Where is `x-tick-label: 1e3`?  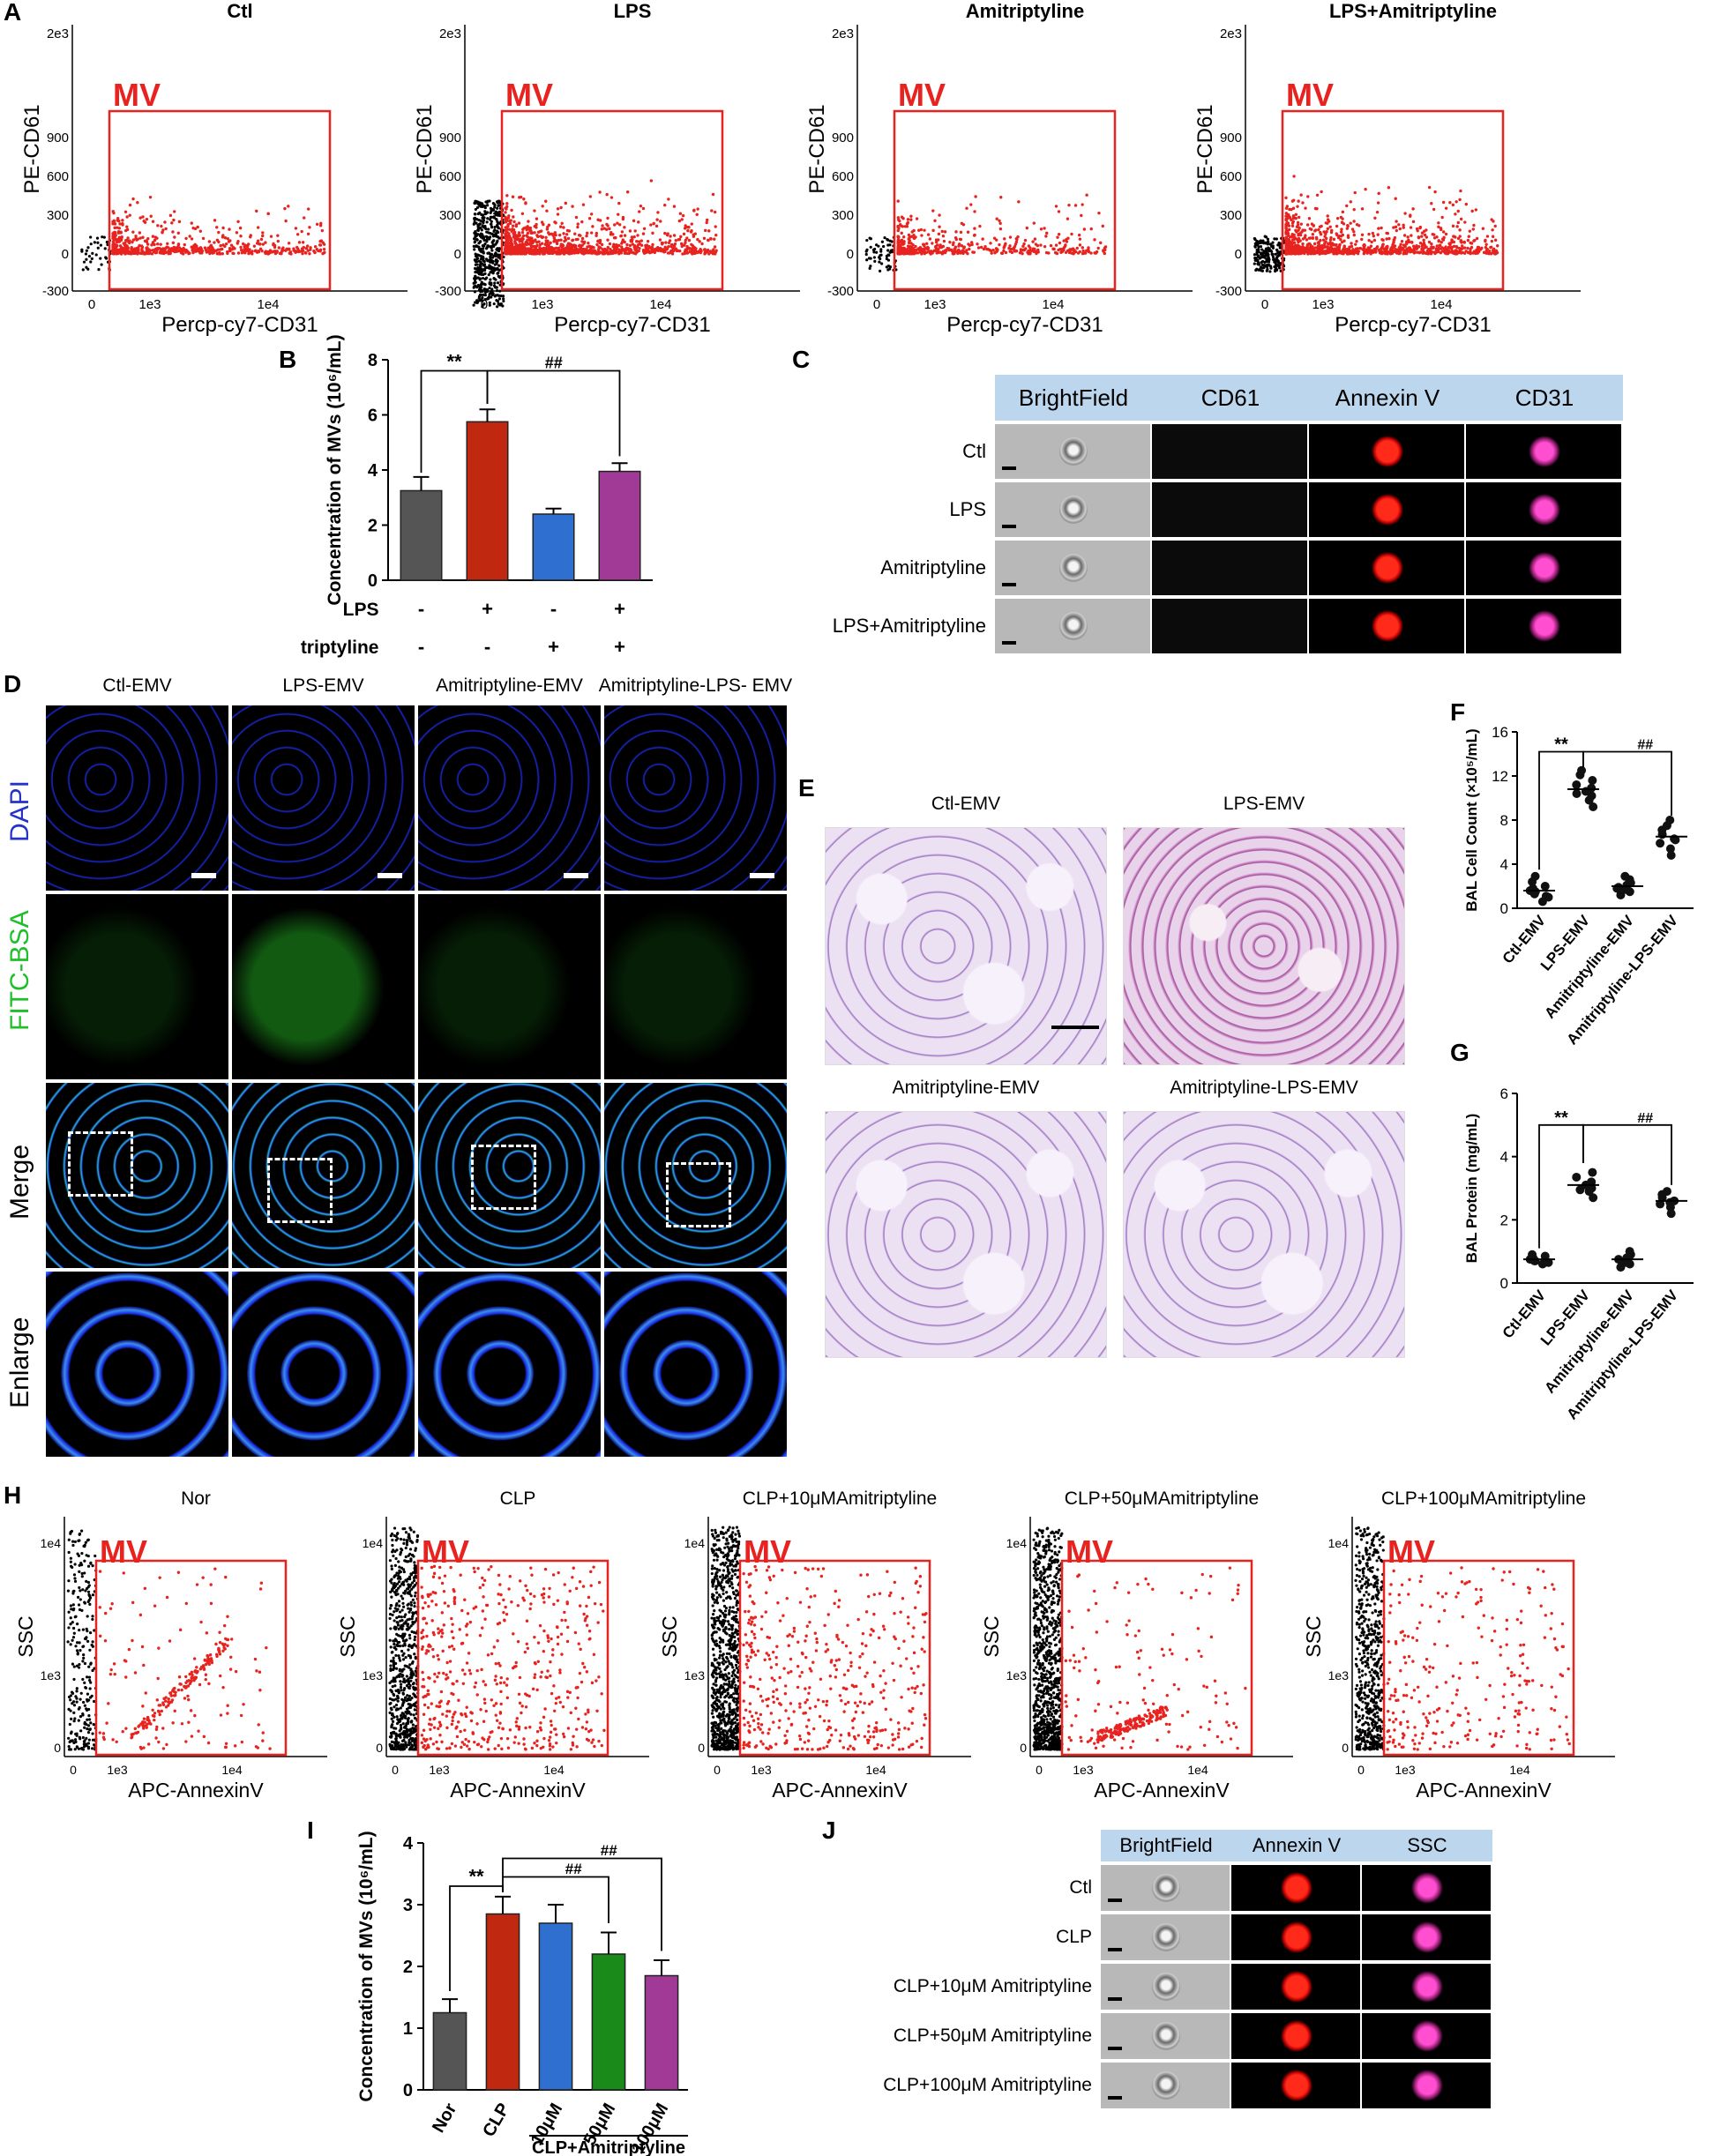
x-tick-label: 1e3 is located at coordinates (935, 304).